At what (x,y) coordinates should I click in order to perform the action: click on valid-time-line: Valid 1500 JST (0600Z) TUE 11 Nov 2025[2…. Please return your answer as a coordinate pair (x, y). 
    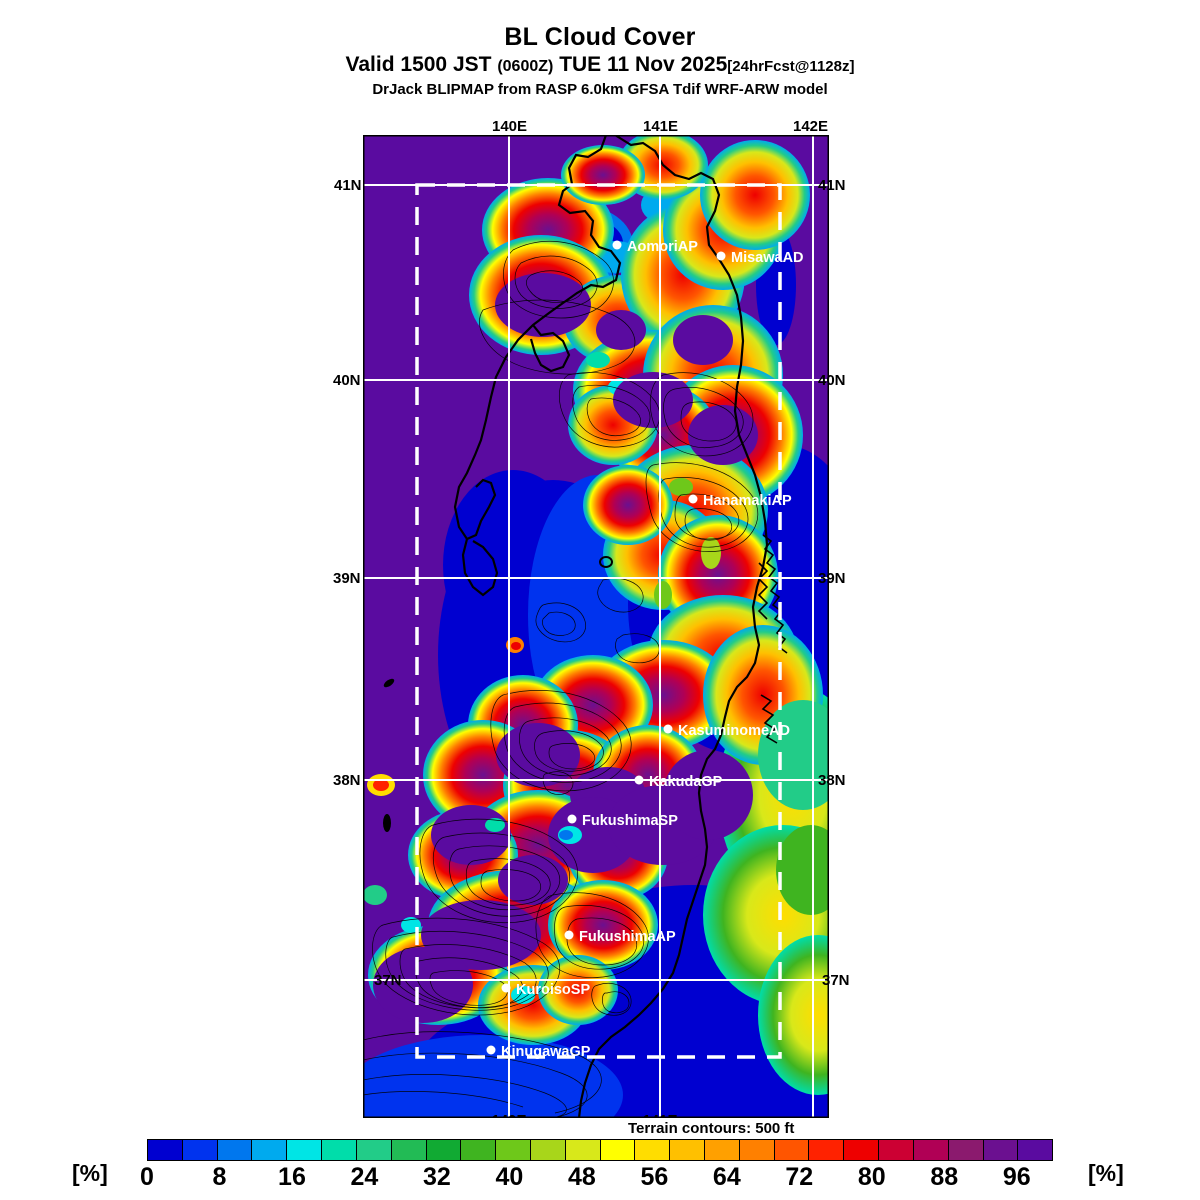
    Looking at the image, I should click on (600, 66).